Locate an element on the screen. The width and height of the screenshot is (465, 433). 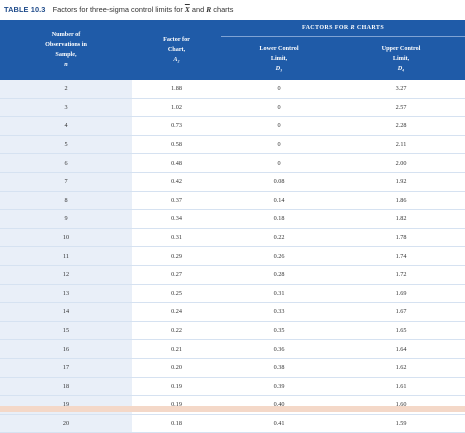
cell-factor-a2: 0.29 is located at coordinates (176, 256).